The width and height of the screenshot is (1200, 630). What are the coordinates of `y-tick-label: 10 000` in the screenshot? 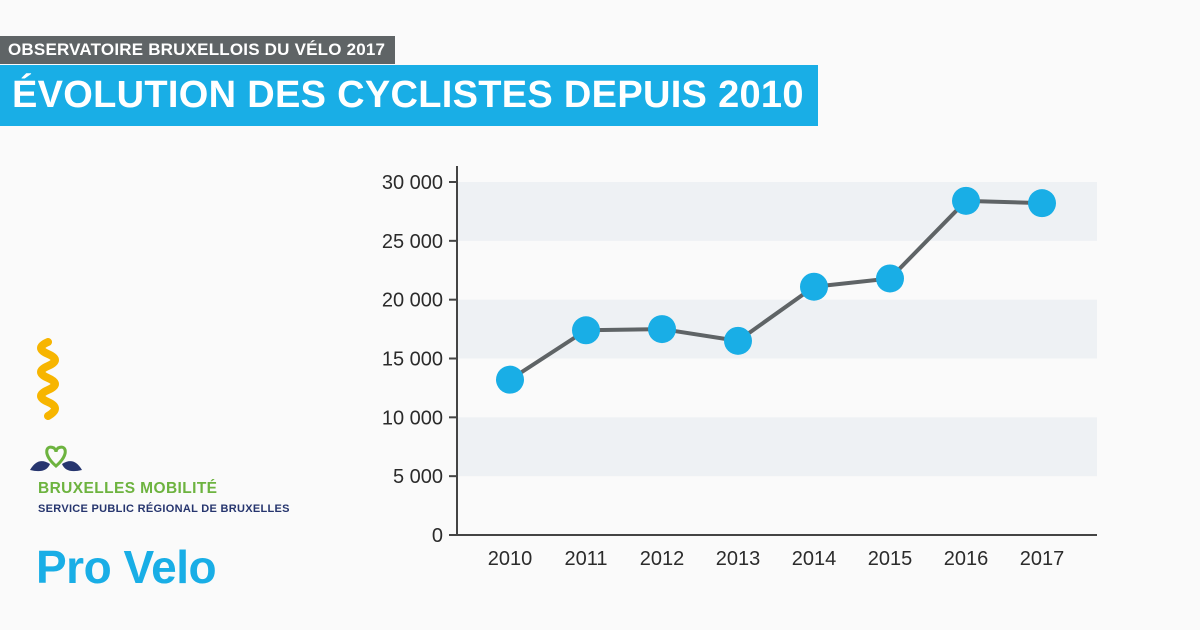 It's located at (412, 418).